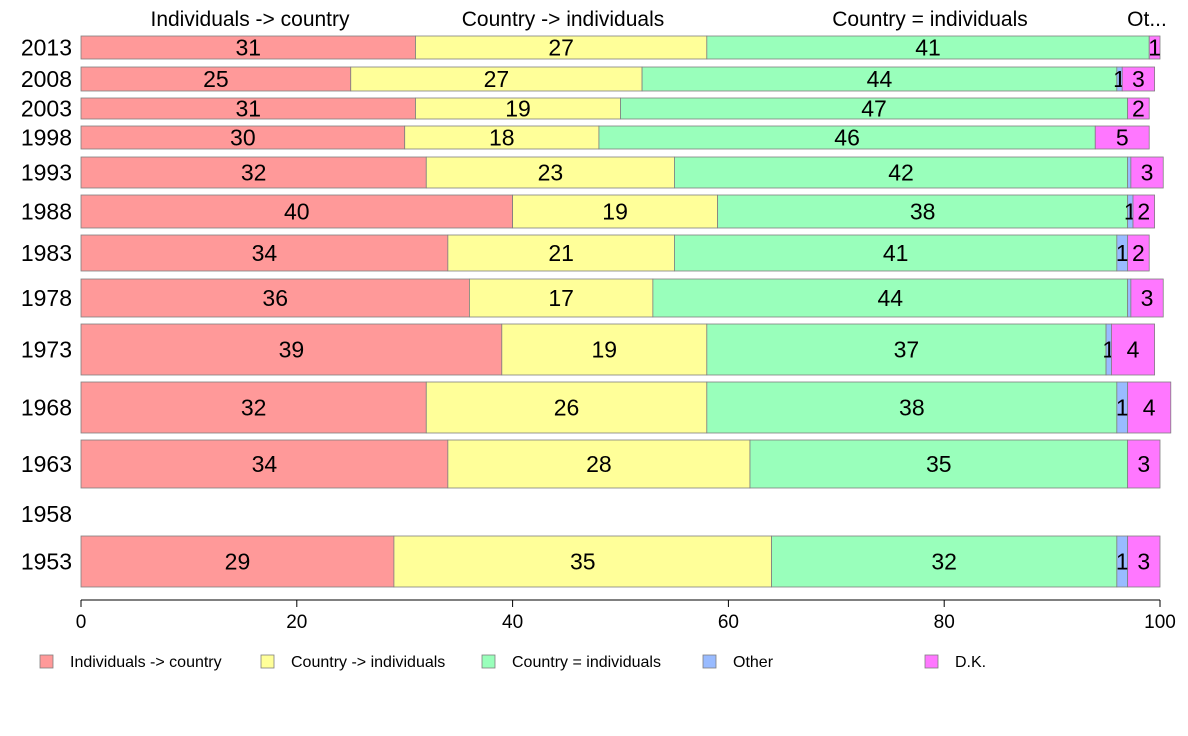 This screenshot has width=1188, height=736. I want to click on year-label: 1983, so click(46, 253).